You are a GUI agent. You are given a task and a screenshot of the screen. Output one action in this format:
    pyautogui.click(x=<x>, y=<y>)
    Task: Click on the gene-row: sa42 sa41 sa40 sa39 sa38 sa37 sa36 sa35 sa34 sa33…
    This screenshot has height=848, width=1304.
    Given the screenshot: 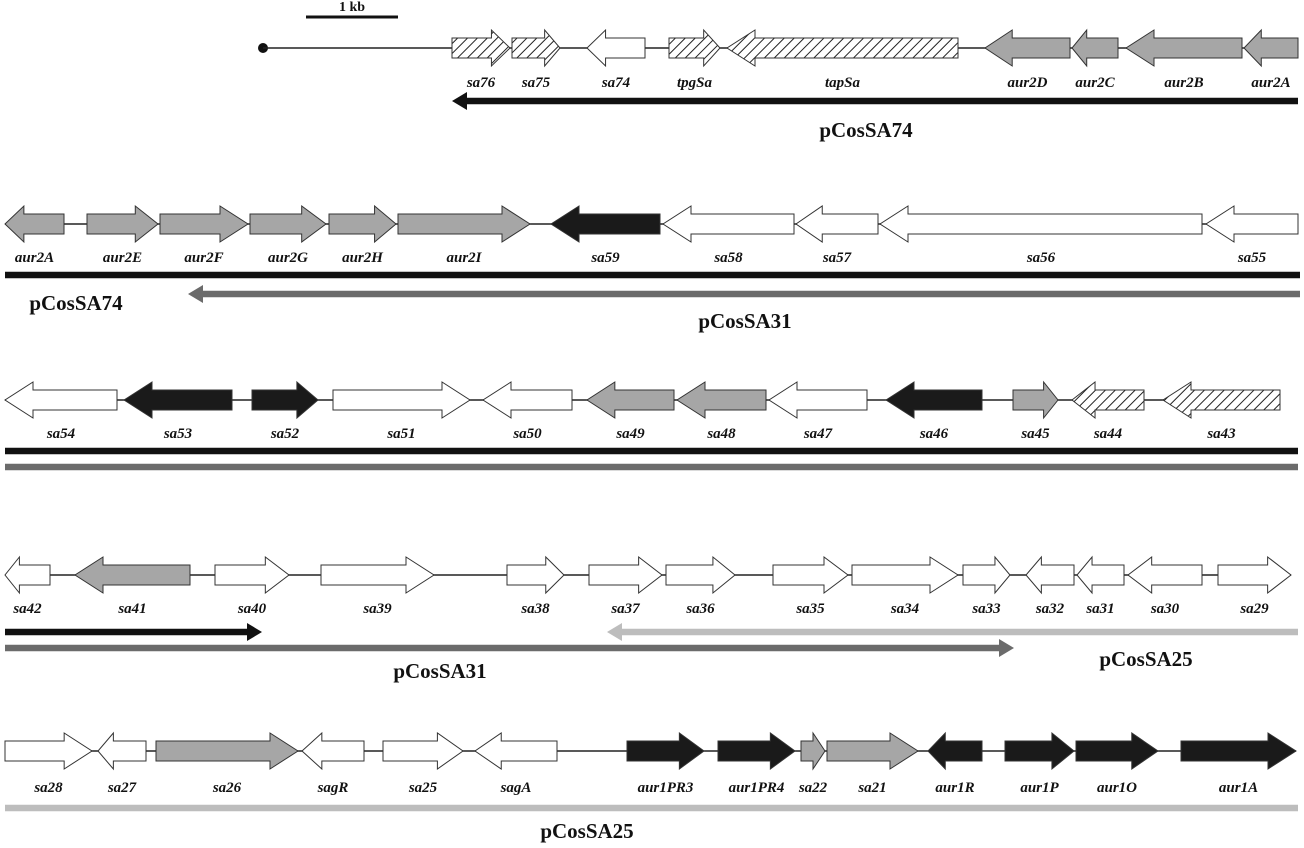 What is the action you would take?
    pyautogui.click(x=648, y=586)
    